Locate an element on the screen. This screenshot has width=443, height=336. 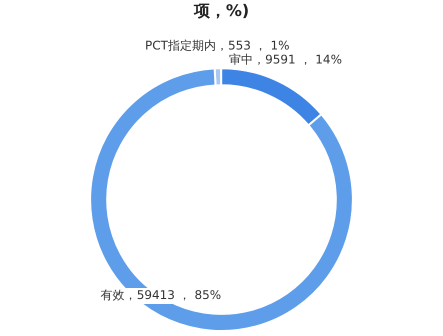
slice-label: PCT指定期内，553 ， 1% is located at coordinates (217, 45).